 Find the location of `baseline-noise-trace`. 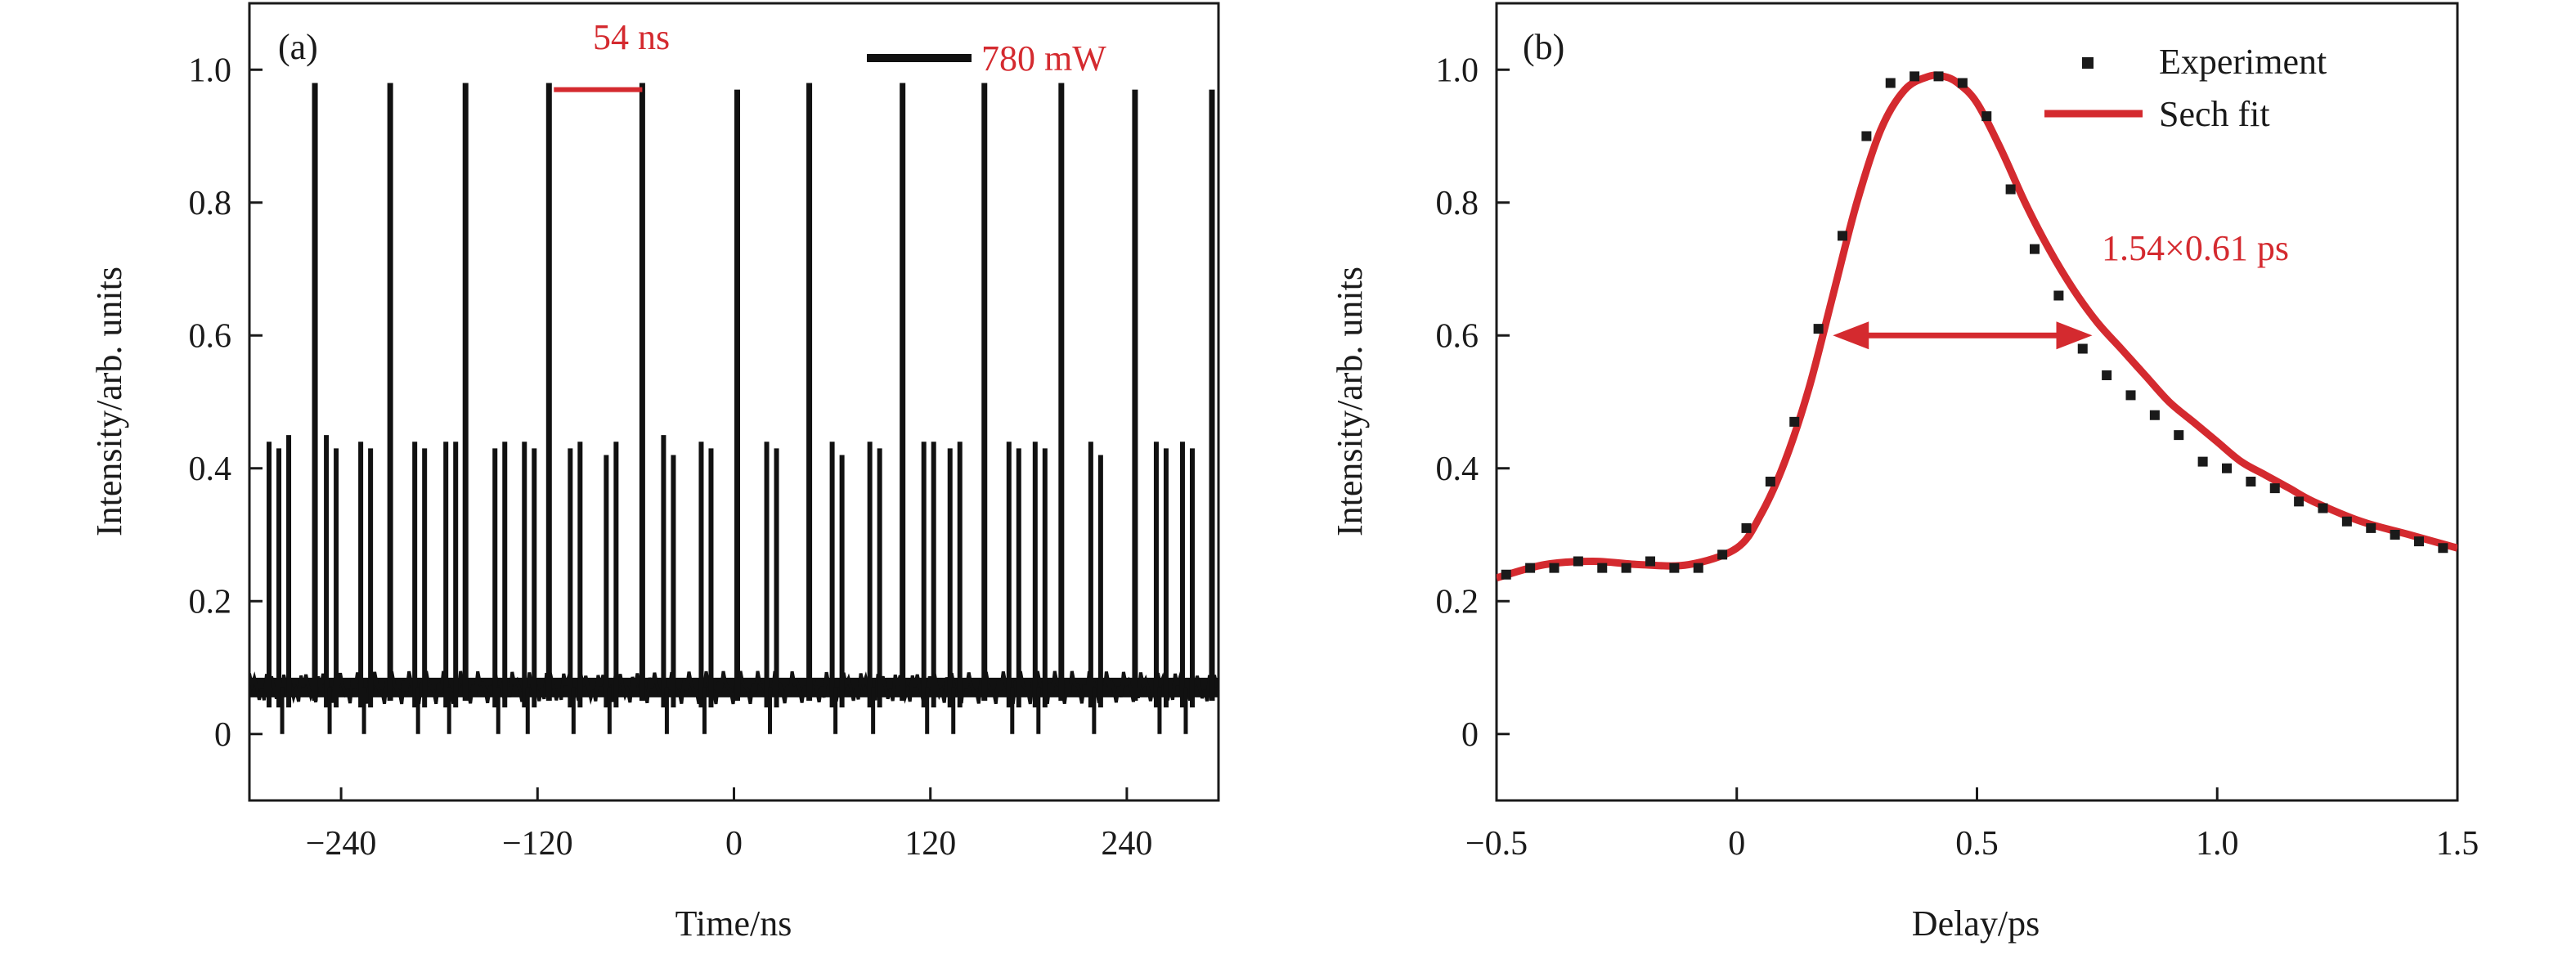

baseline-noise-trace is located at coordinates (734, 687).